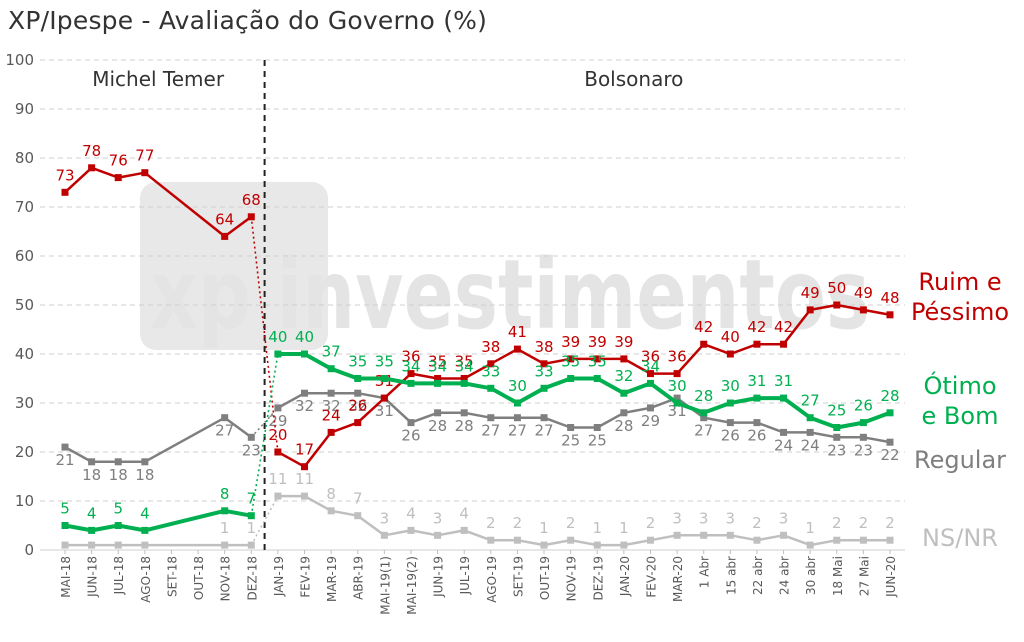  What do you see at coordinates (959, 385) in the screenshot?
I see `legend-label: Ótimo` at bounding box center [959, 385].